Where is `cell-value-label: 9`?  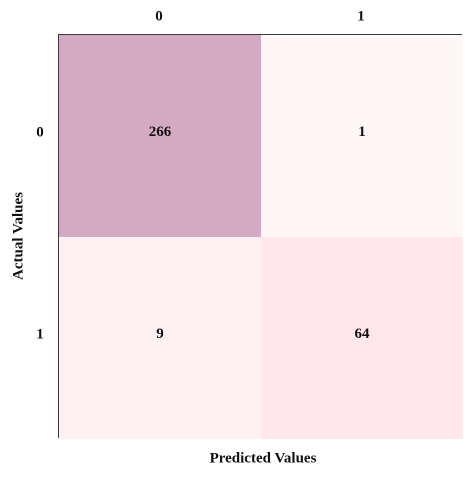
cell-value-label: 9 is located at coordinates (160, 333).